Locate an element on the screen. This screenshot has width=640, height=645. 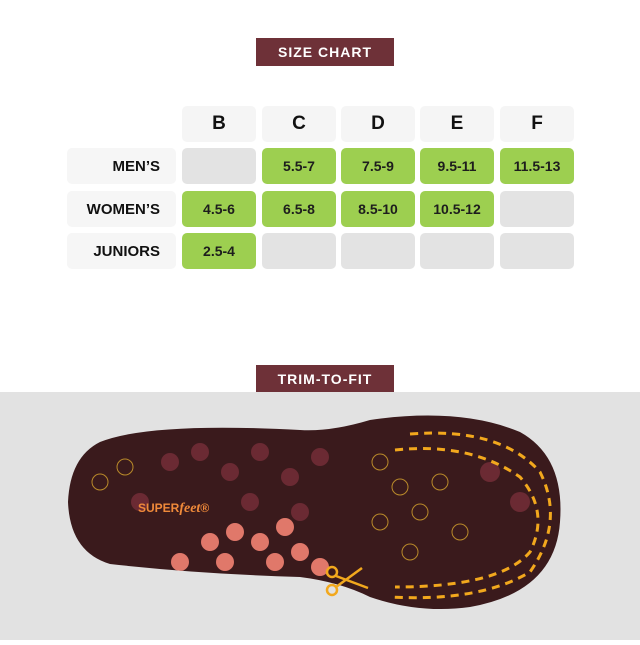
size-cell: 11.5-13 is located at coordinates (537, 166).